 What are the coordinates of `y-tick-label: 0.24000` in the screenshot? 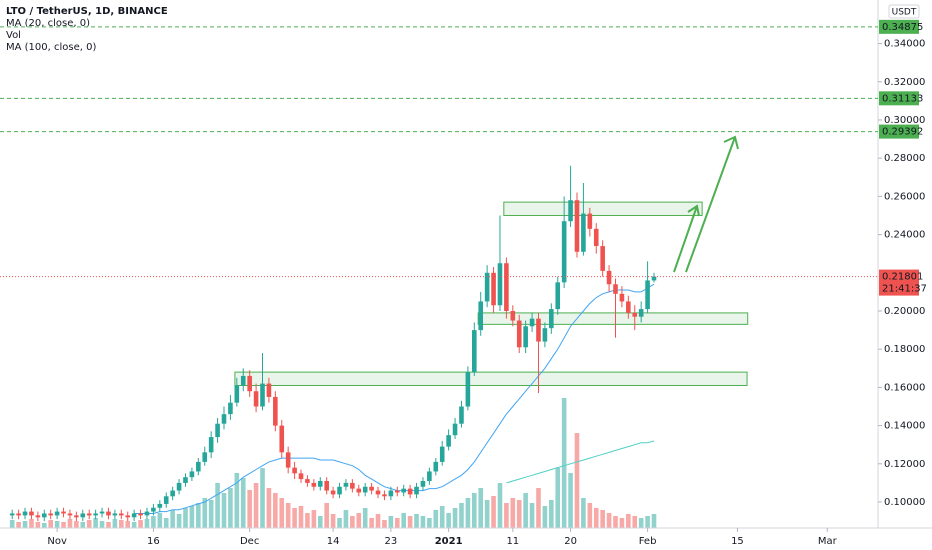 It's located at (904, 235).